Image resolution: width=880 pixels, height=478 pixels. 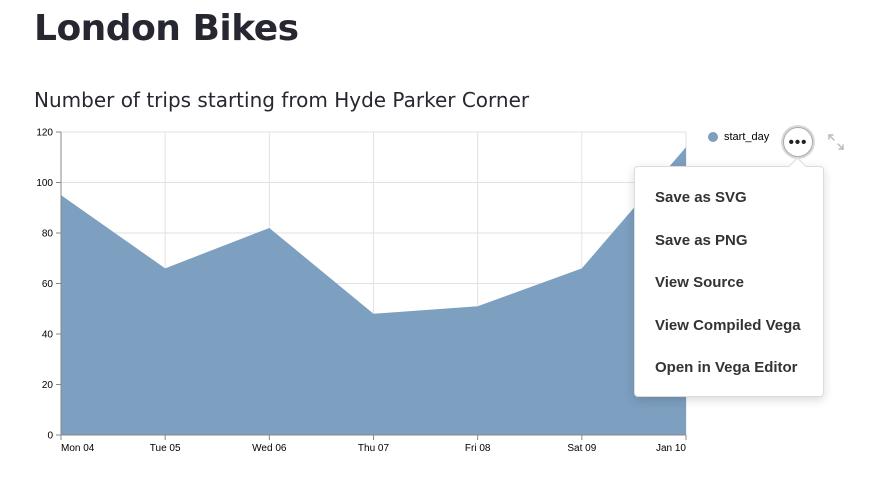 I want to click on y-tick-label: 120, so click(x=44, y=133).